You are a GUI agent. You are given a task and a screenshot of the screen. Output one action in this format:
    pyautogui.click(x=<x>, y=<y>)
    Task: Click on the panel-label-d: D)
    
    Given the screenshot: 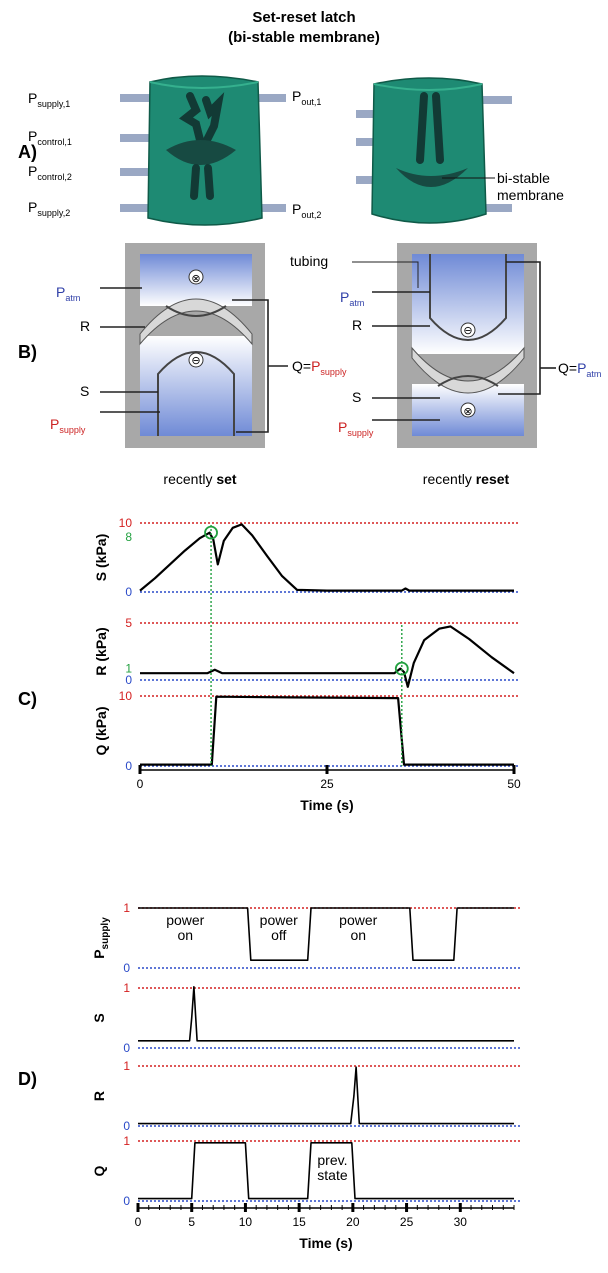 What is the action you would take?
    pyautogui.click(x=27, y=1079)
    